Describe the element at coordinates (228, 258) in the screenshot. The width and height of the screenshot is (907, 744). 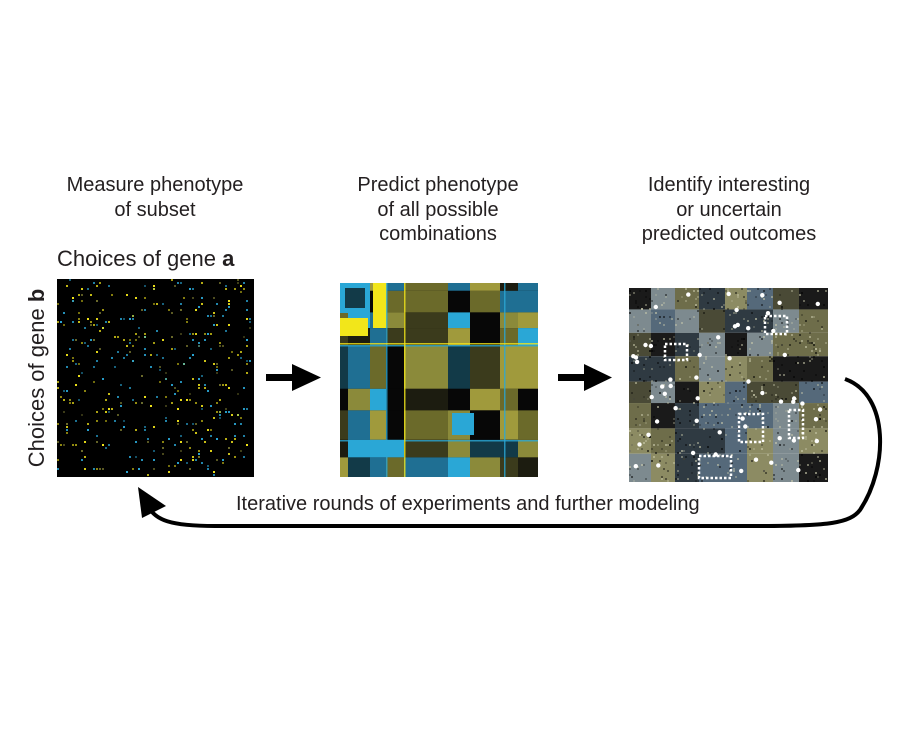
I see `x-axis-variable: a` at that location.